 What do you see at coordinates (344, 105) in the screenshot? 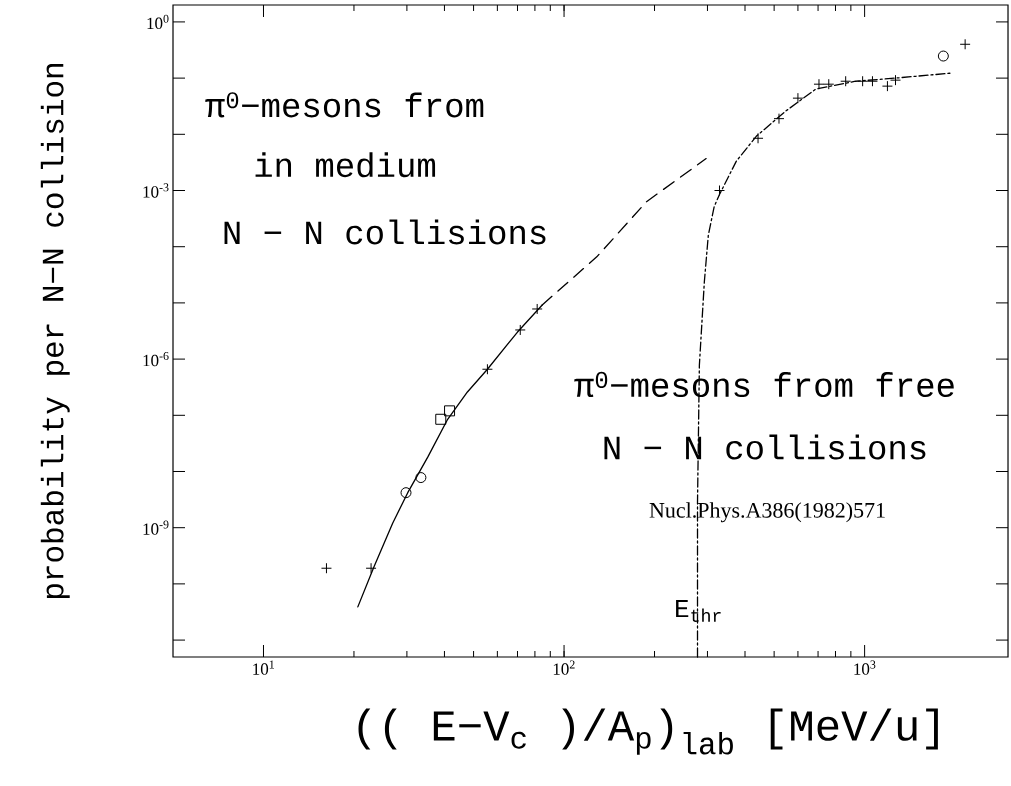
I see `annotation: π$^{0}$−mesons from` at bounding box center [344, 105].